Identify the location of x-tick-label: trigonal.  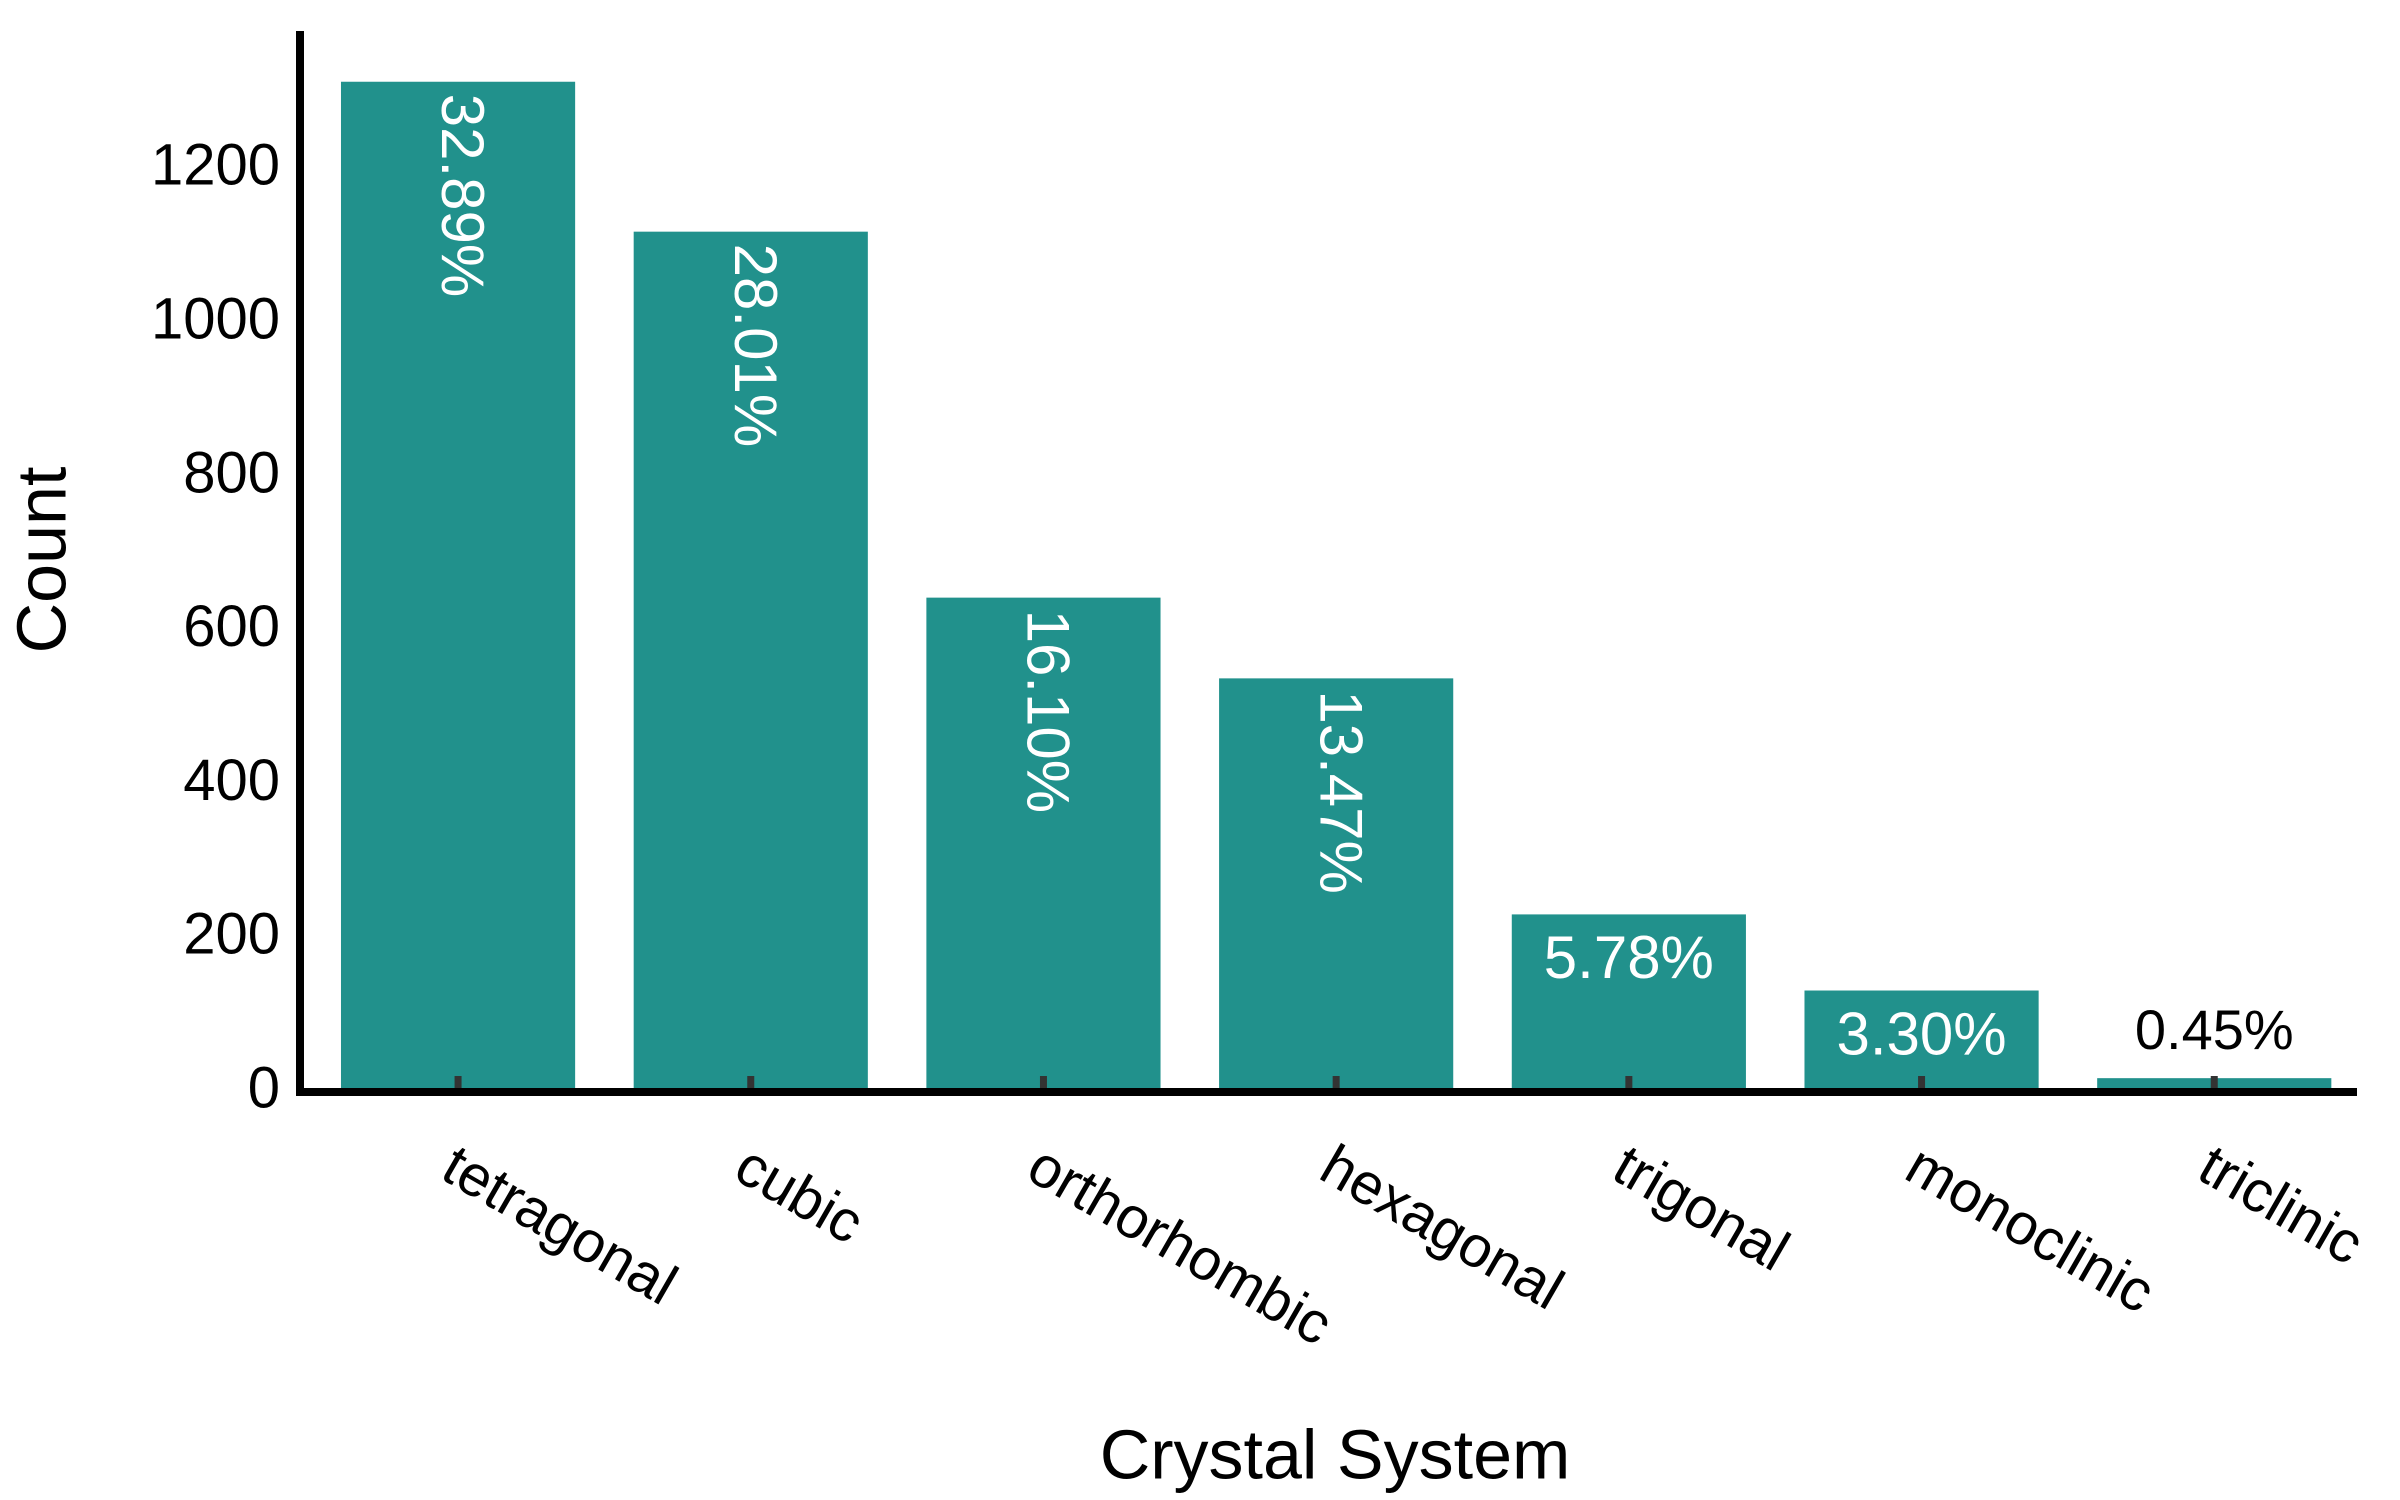
(1701, 1207).